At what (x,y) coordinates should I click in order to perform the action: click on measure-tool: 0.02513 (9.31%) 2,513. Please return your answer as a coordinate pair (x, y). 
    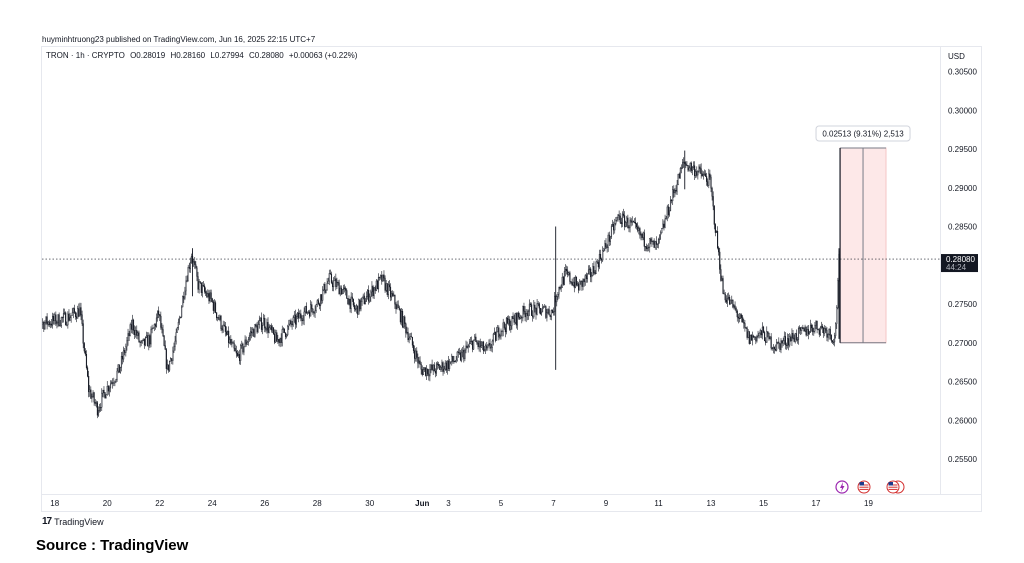
    Looking at the image, I should click on (863, 234).